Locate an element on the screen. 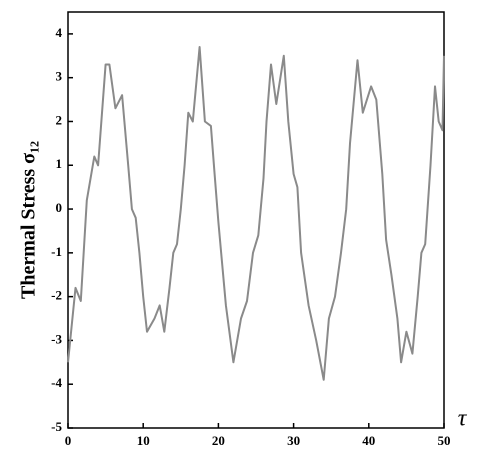 This screenshot has width=481, height=457. x-axis-label: τ is located at coordinates (463, 419).